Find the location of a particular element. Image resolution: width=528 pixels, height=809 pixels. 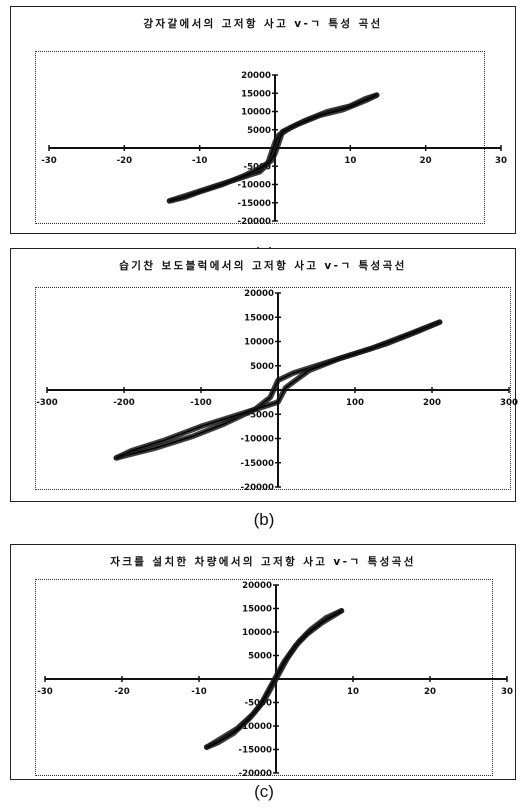

chart-title: 습기찬 보도블럭에서의 고저항 사고 v-ㄱ 특성곡선 is located at coordinates (263, 266).